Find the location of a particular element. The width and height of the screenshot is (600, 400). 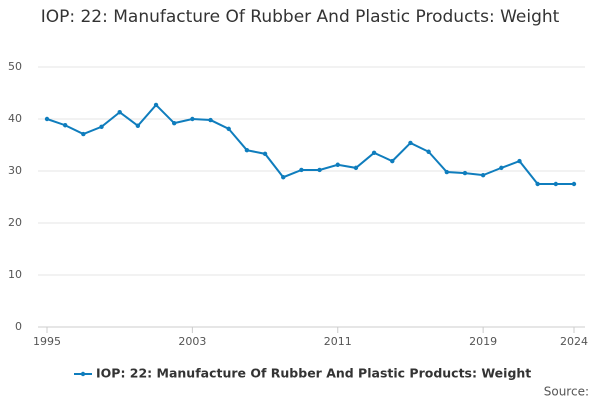

x-tick-label: 2003 is located at coordinates (192, 341).